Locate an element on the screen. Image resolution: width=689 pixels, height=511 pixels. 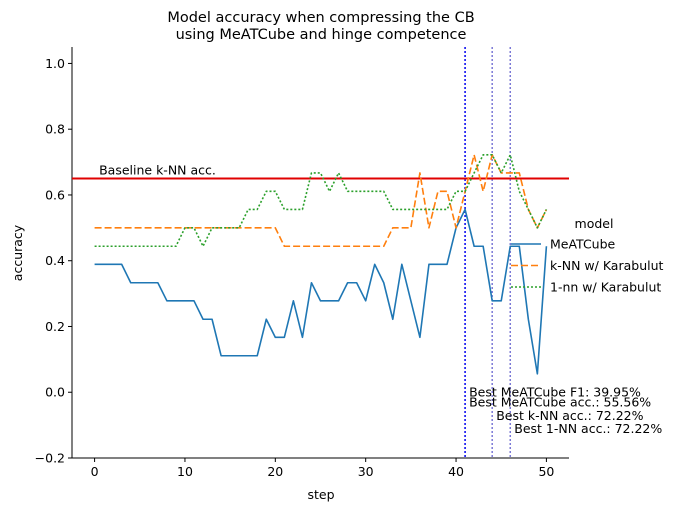
y-ticks: −0.2 0.0 0.2 0.4 0.6 0.8 1.0 is located at coordinates (53, 261).